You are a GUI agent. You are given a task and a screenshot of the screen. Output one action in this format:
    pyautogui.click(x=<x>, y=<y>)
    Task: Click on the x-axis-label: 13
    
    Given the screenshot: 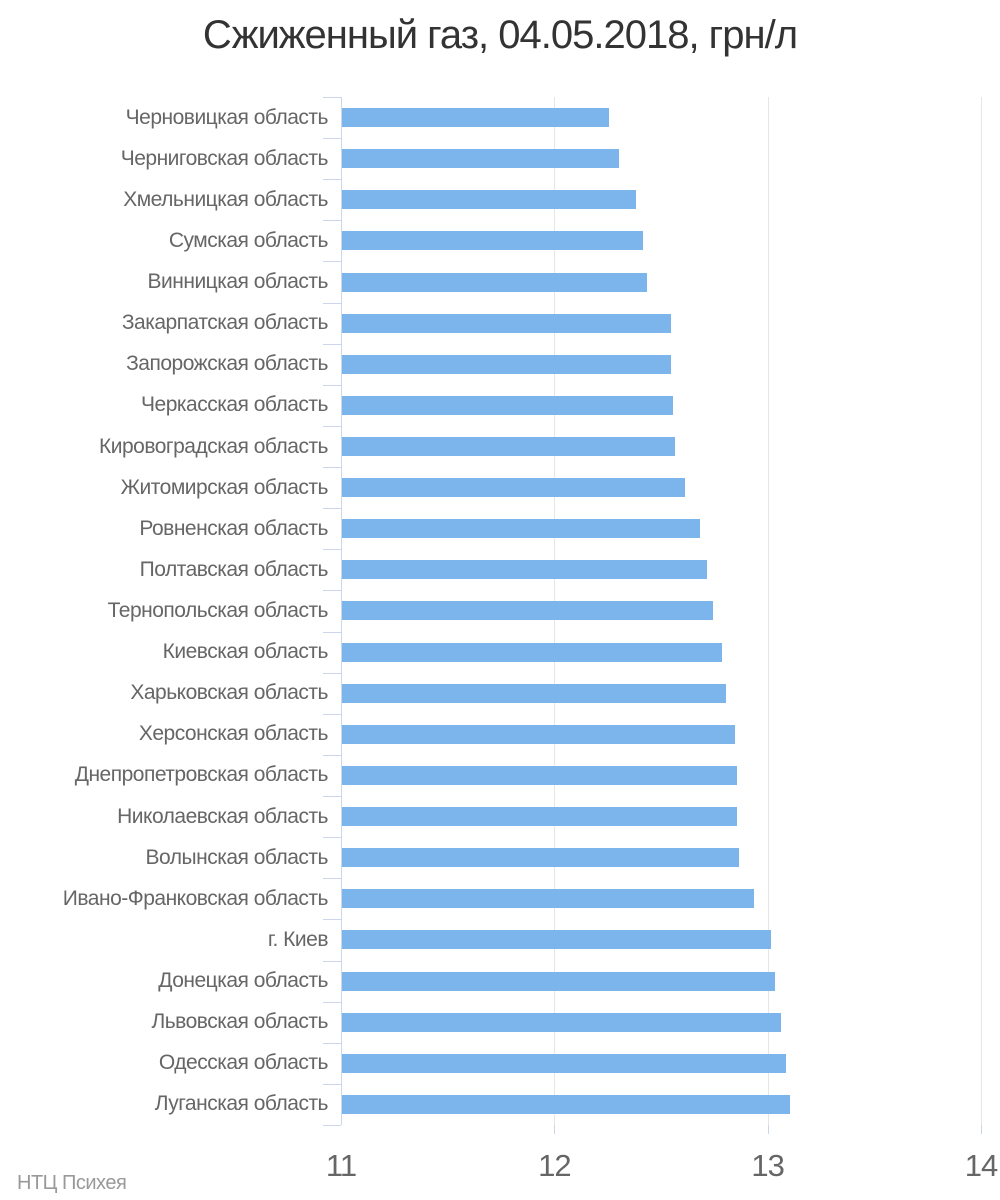 What is the action you would take?
    pyautogui.click(x=767, y=1165)
    